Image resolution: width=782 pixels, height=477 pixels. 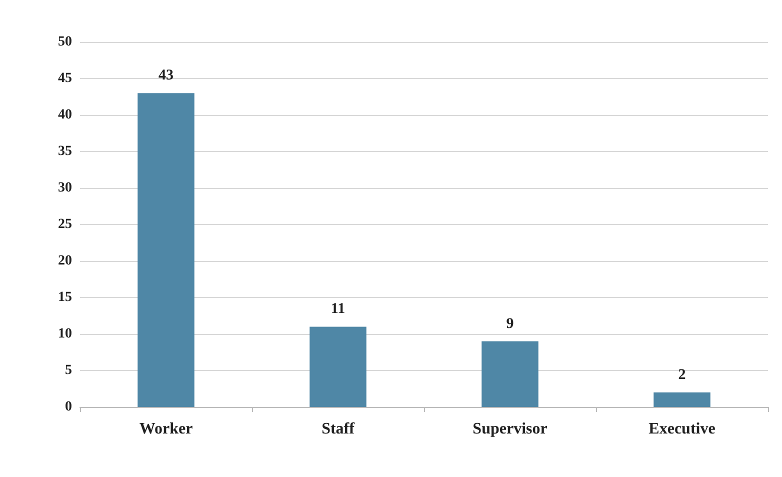 What do you see at coordinates (682, 374) in the screenshot?
I see `data-label: 2` at bounding box center [682, 374].